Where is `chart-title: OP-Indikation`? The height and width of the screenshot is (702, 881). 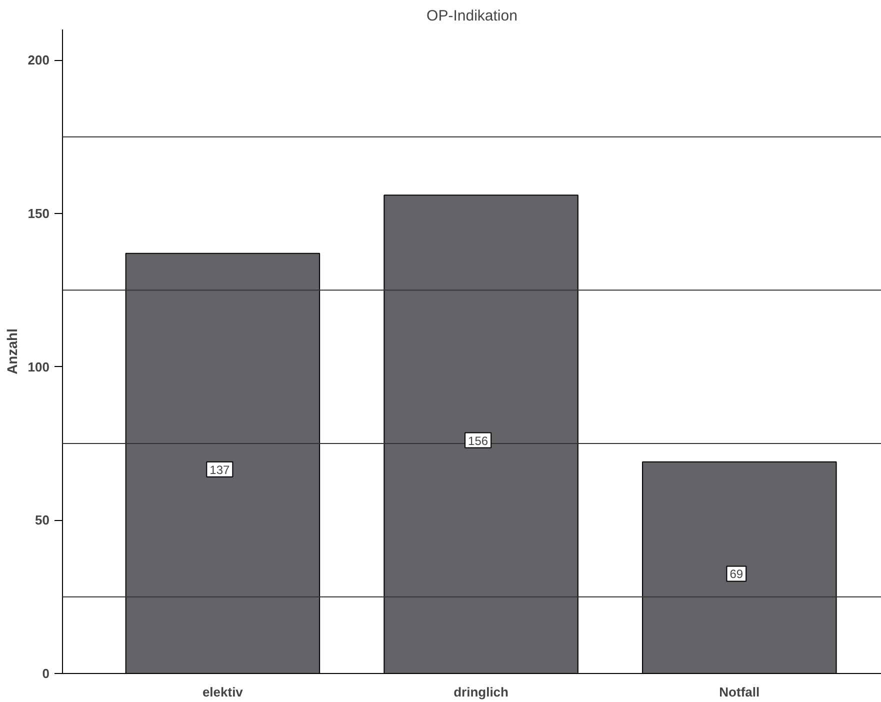 chart-title: OP-Indikation is located at coordinates (472, 16).